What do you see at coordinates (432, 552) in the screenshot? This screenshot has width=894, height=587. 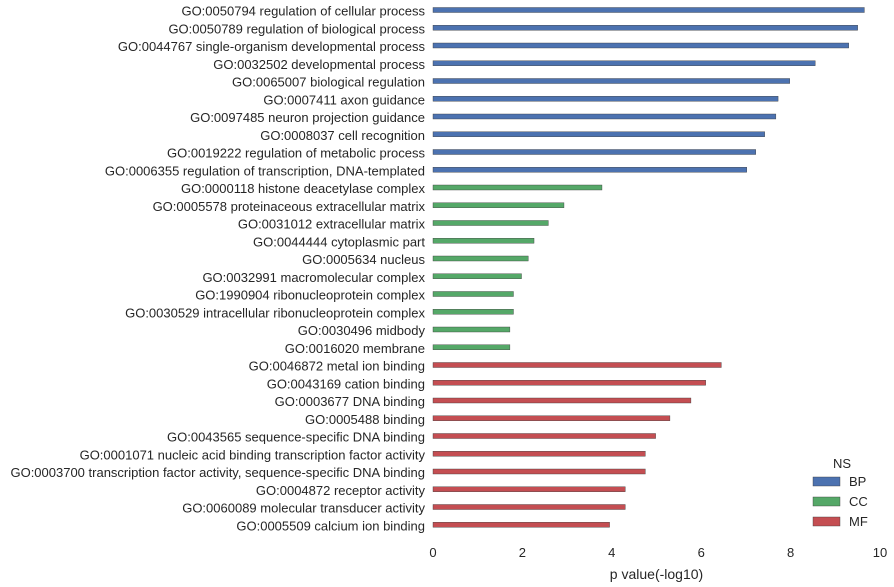 I see `x-tick-label: 0` at bounding box center [432, 552].